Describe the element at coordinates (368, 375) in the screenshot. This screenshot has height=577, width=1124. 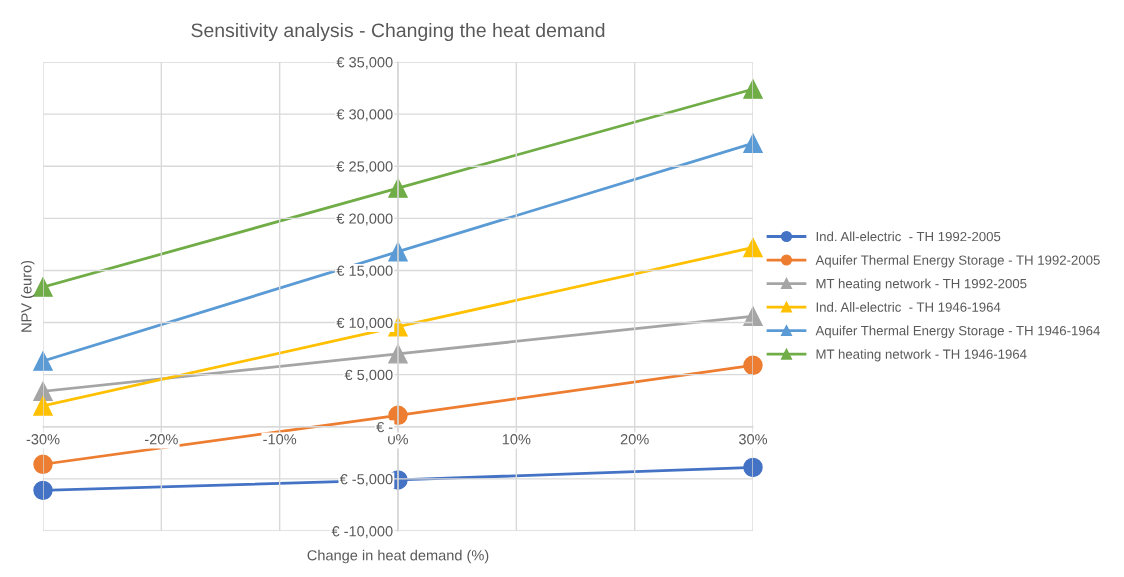
I see `y-tick-label: € 5,000` at that location.